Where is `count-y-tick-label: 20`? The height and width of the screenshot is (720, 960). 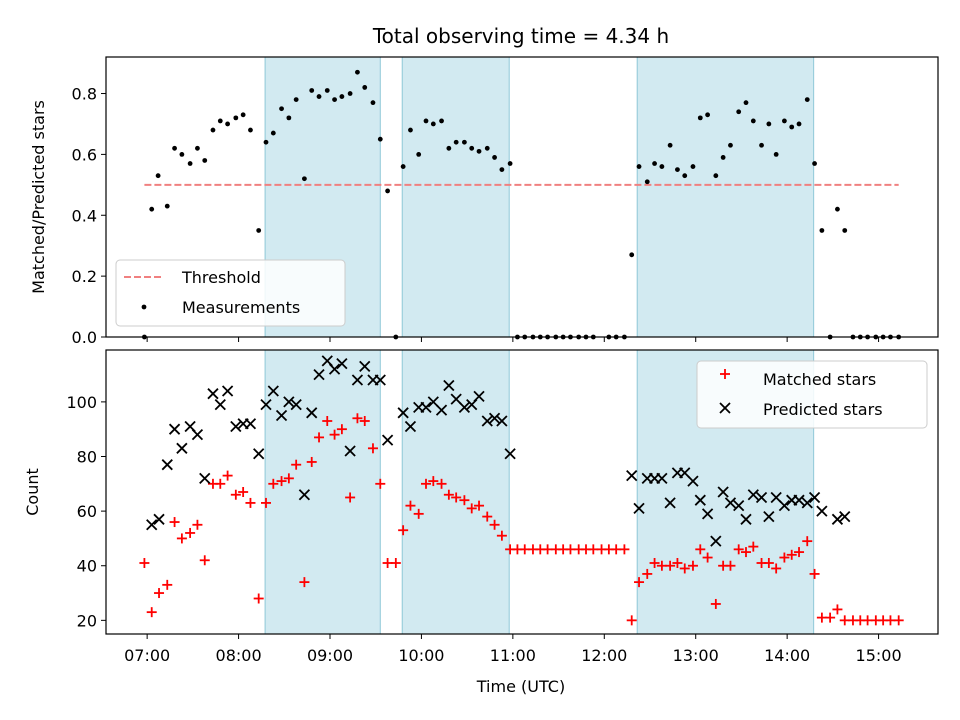 count-y-tick-label: 20 is located at coordinates (87, 620).